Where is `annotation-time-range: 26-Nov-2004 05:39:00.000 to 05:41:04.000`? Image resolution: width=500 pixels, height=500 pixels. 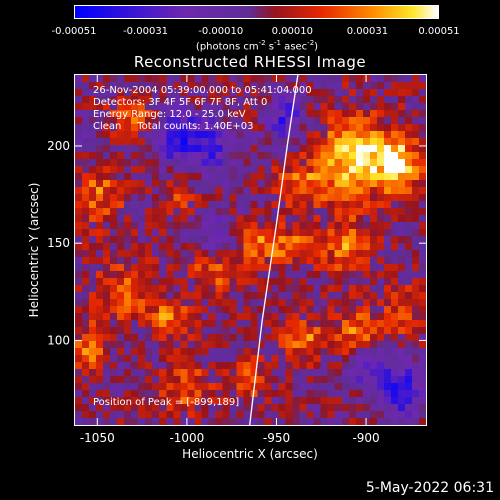
annotation-time-range: 26-Nov-2004 05:39:00.000 to 05:41:04.000 is located at coordinates (202, 90).